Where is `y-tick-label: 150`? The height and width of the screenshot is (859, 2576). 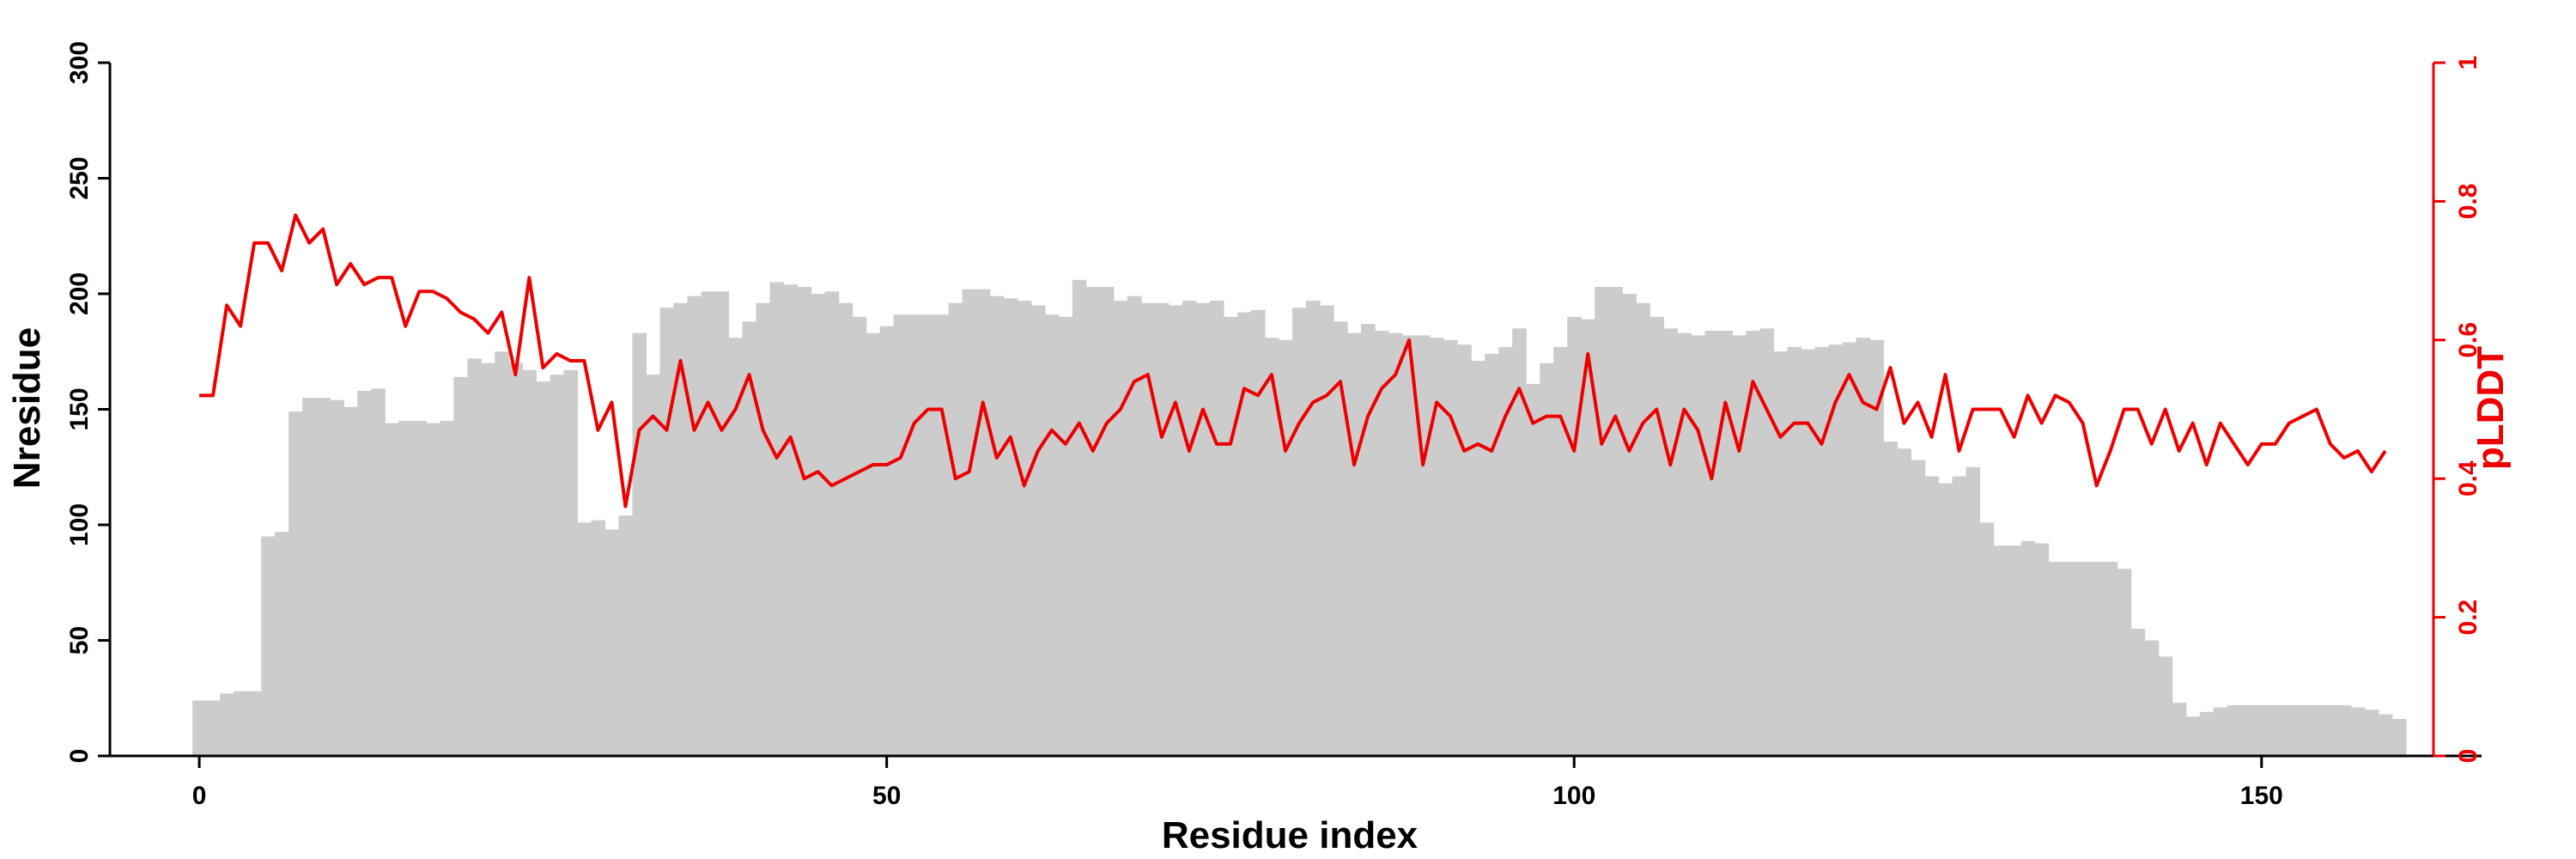 y-tick-label: 150 is located at coordinates (79, 408).